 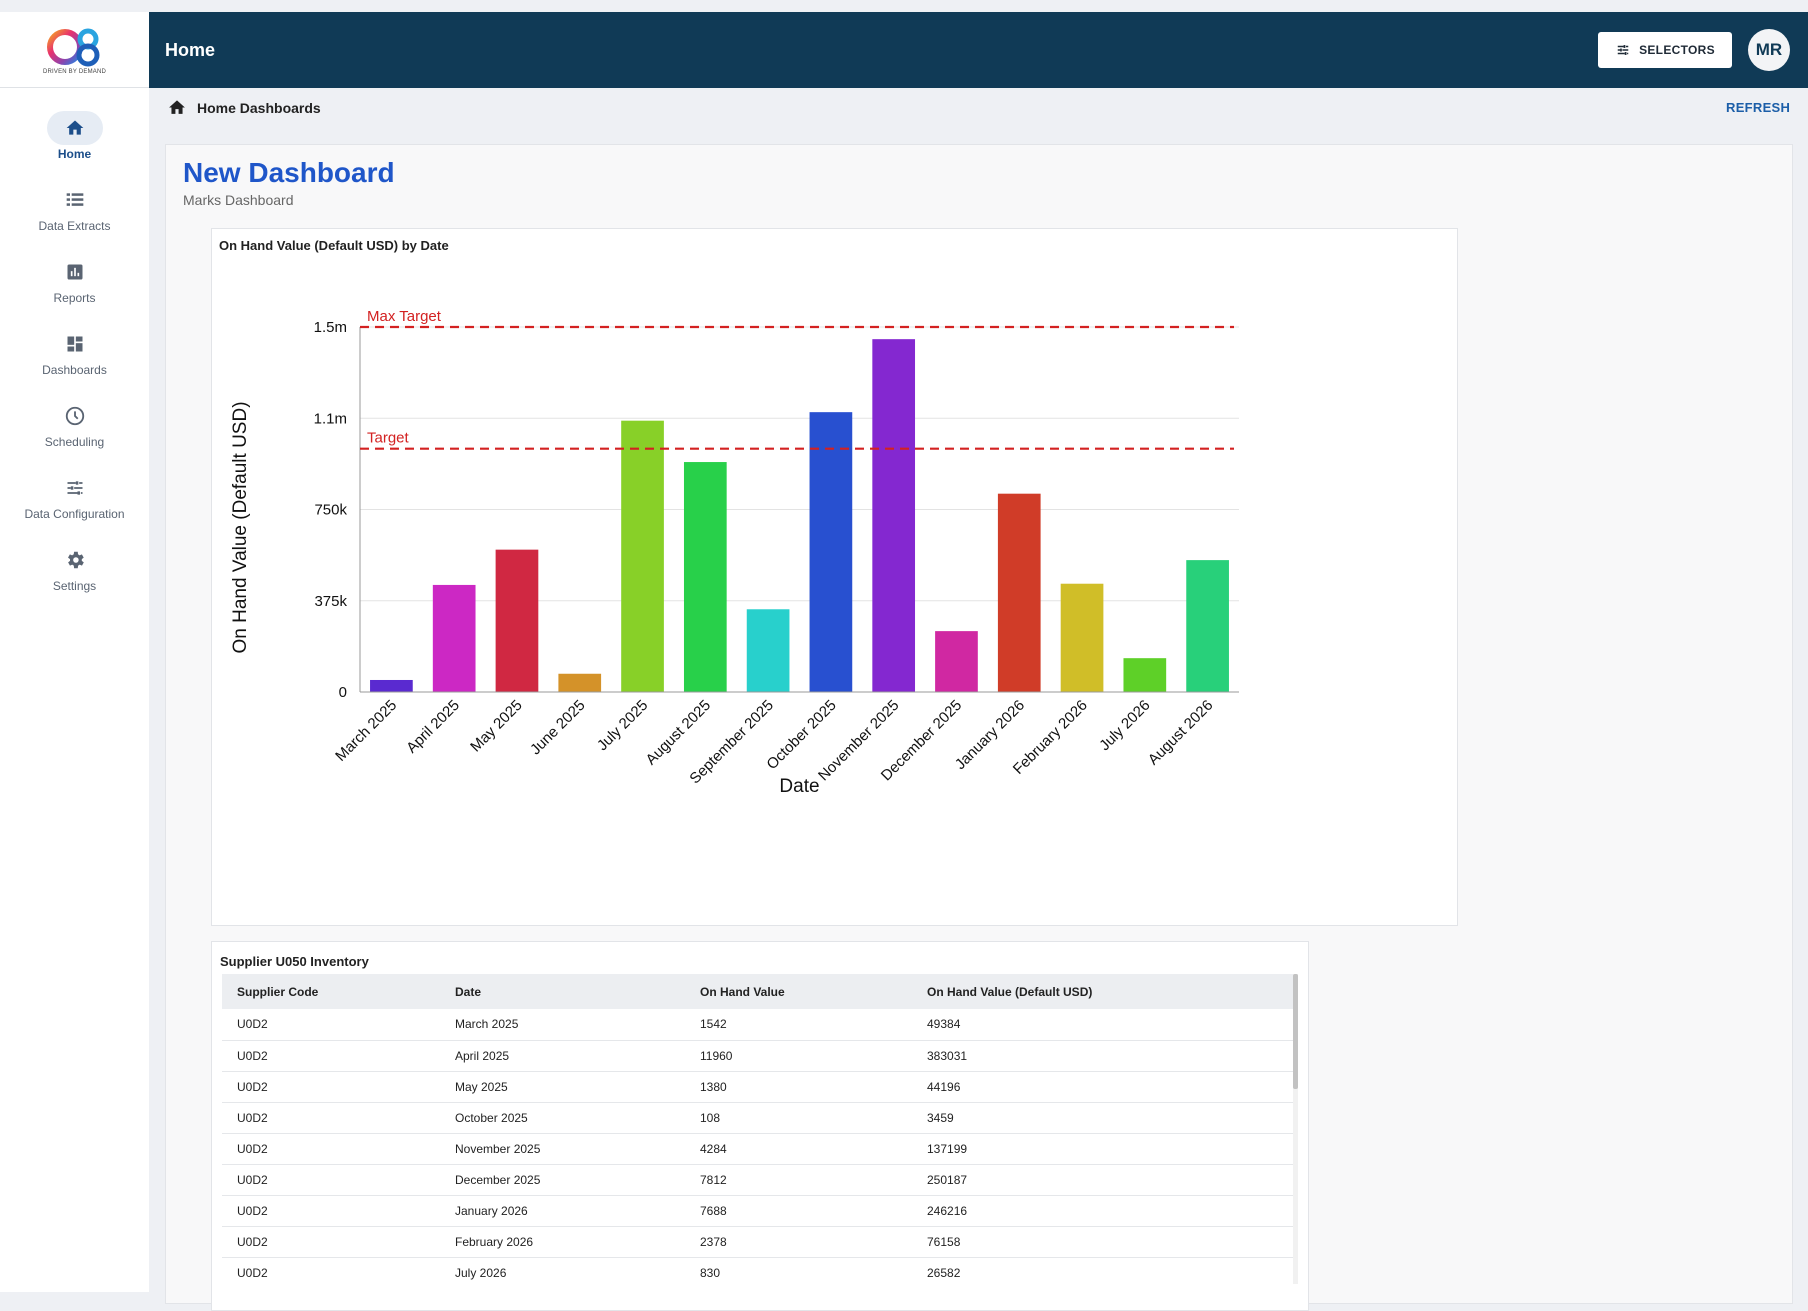 I want to click on table-cell: 7812, so click(x=798, y=1180).